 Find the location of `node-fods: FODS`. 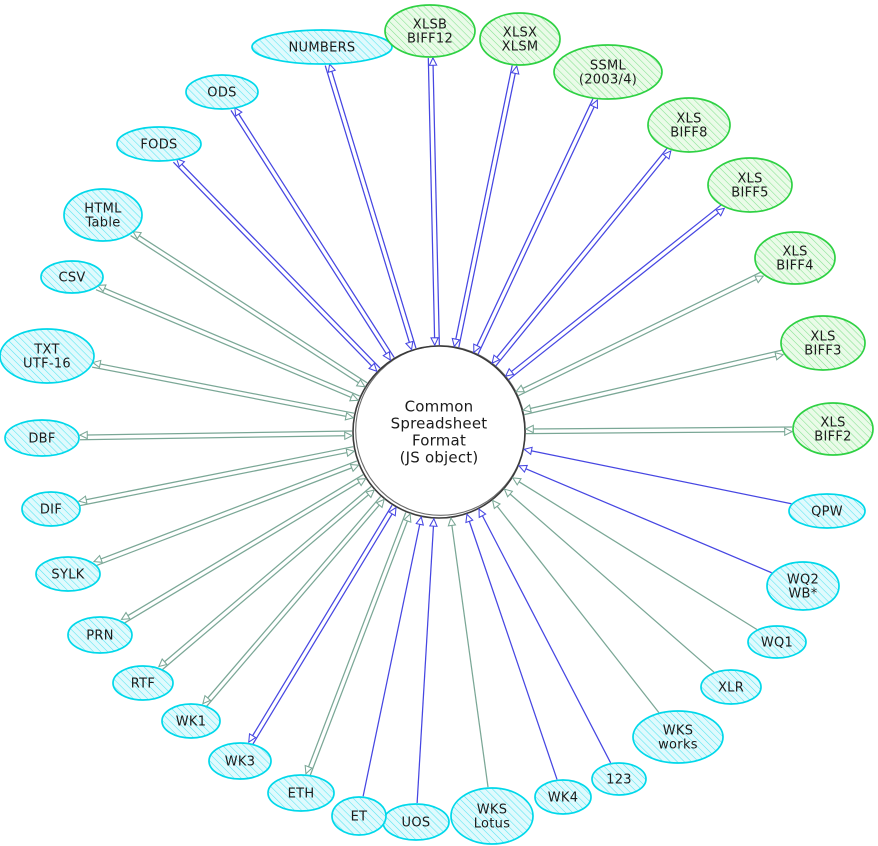

node-fods: FODS is located at coordinates (159, 144).